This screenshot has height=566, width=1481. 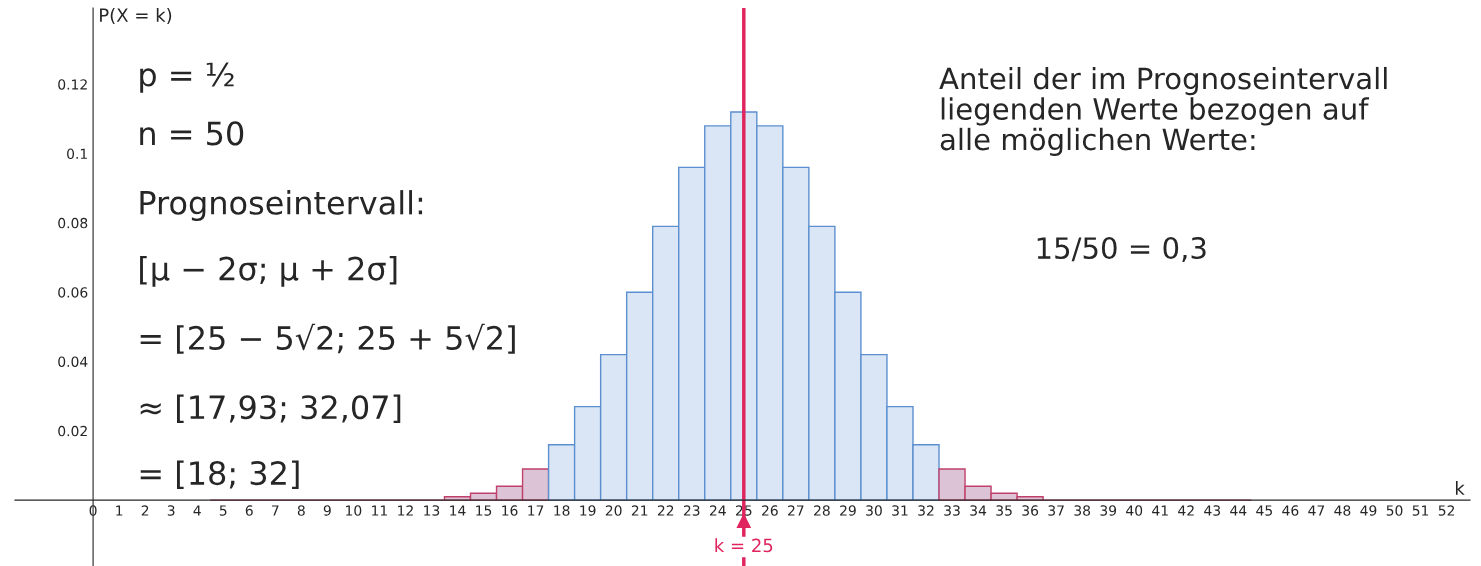 I want to click on x-tick-label: 8, so click(x=301, y=510).